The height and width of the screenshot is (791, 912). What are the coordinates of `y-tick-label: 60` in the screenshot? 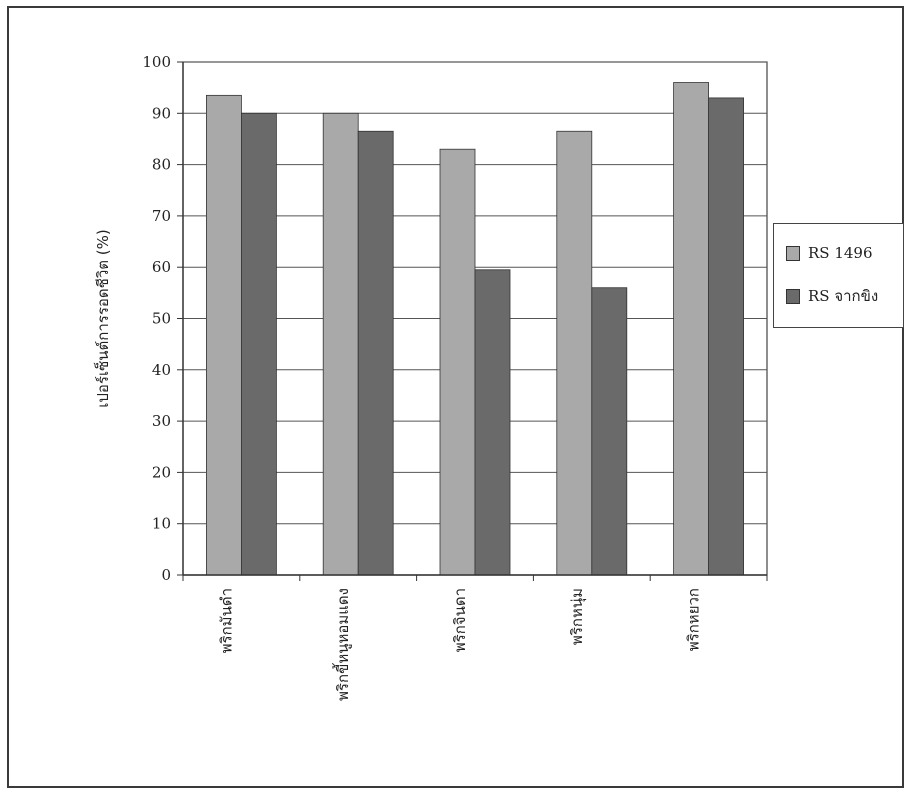 It's located at (161, 267).